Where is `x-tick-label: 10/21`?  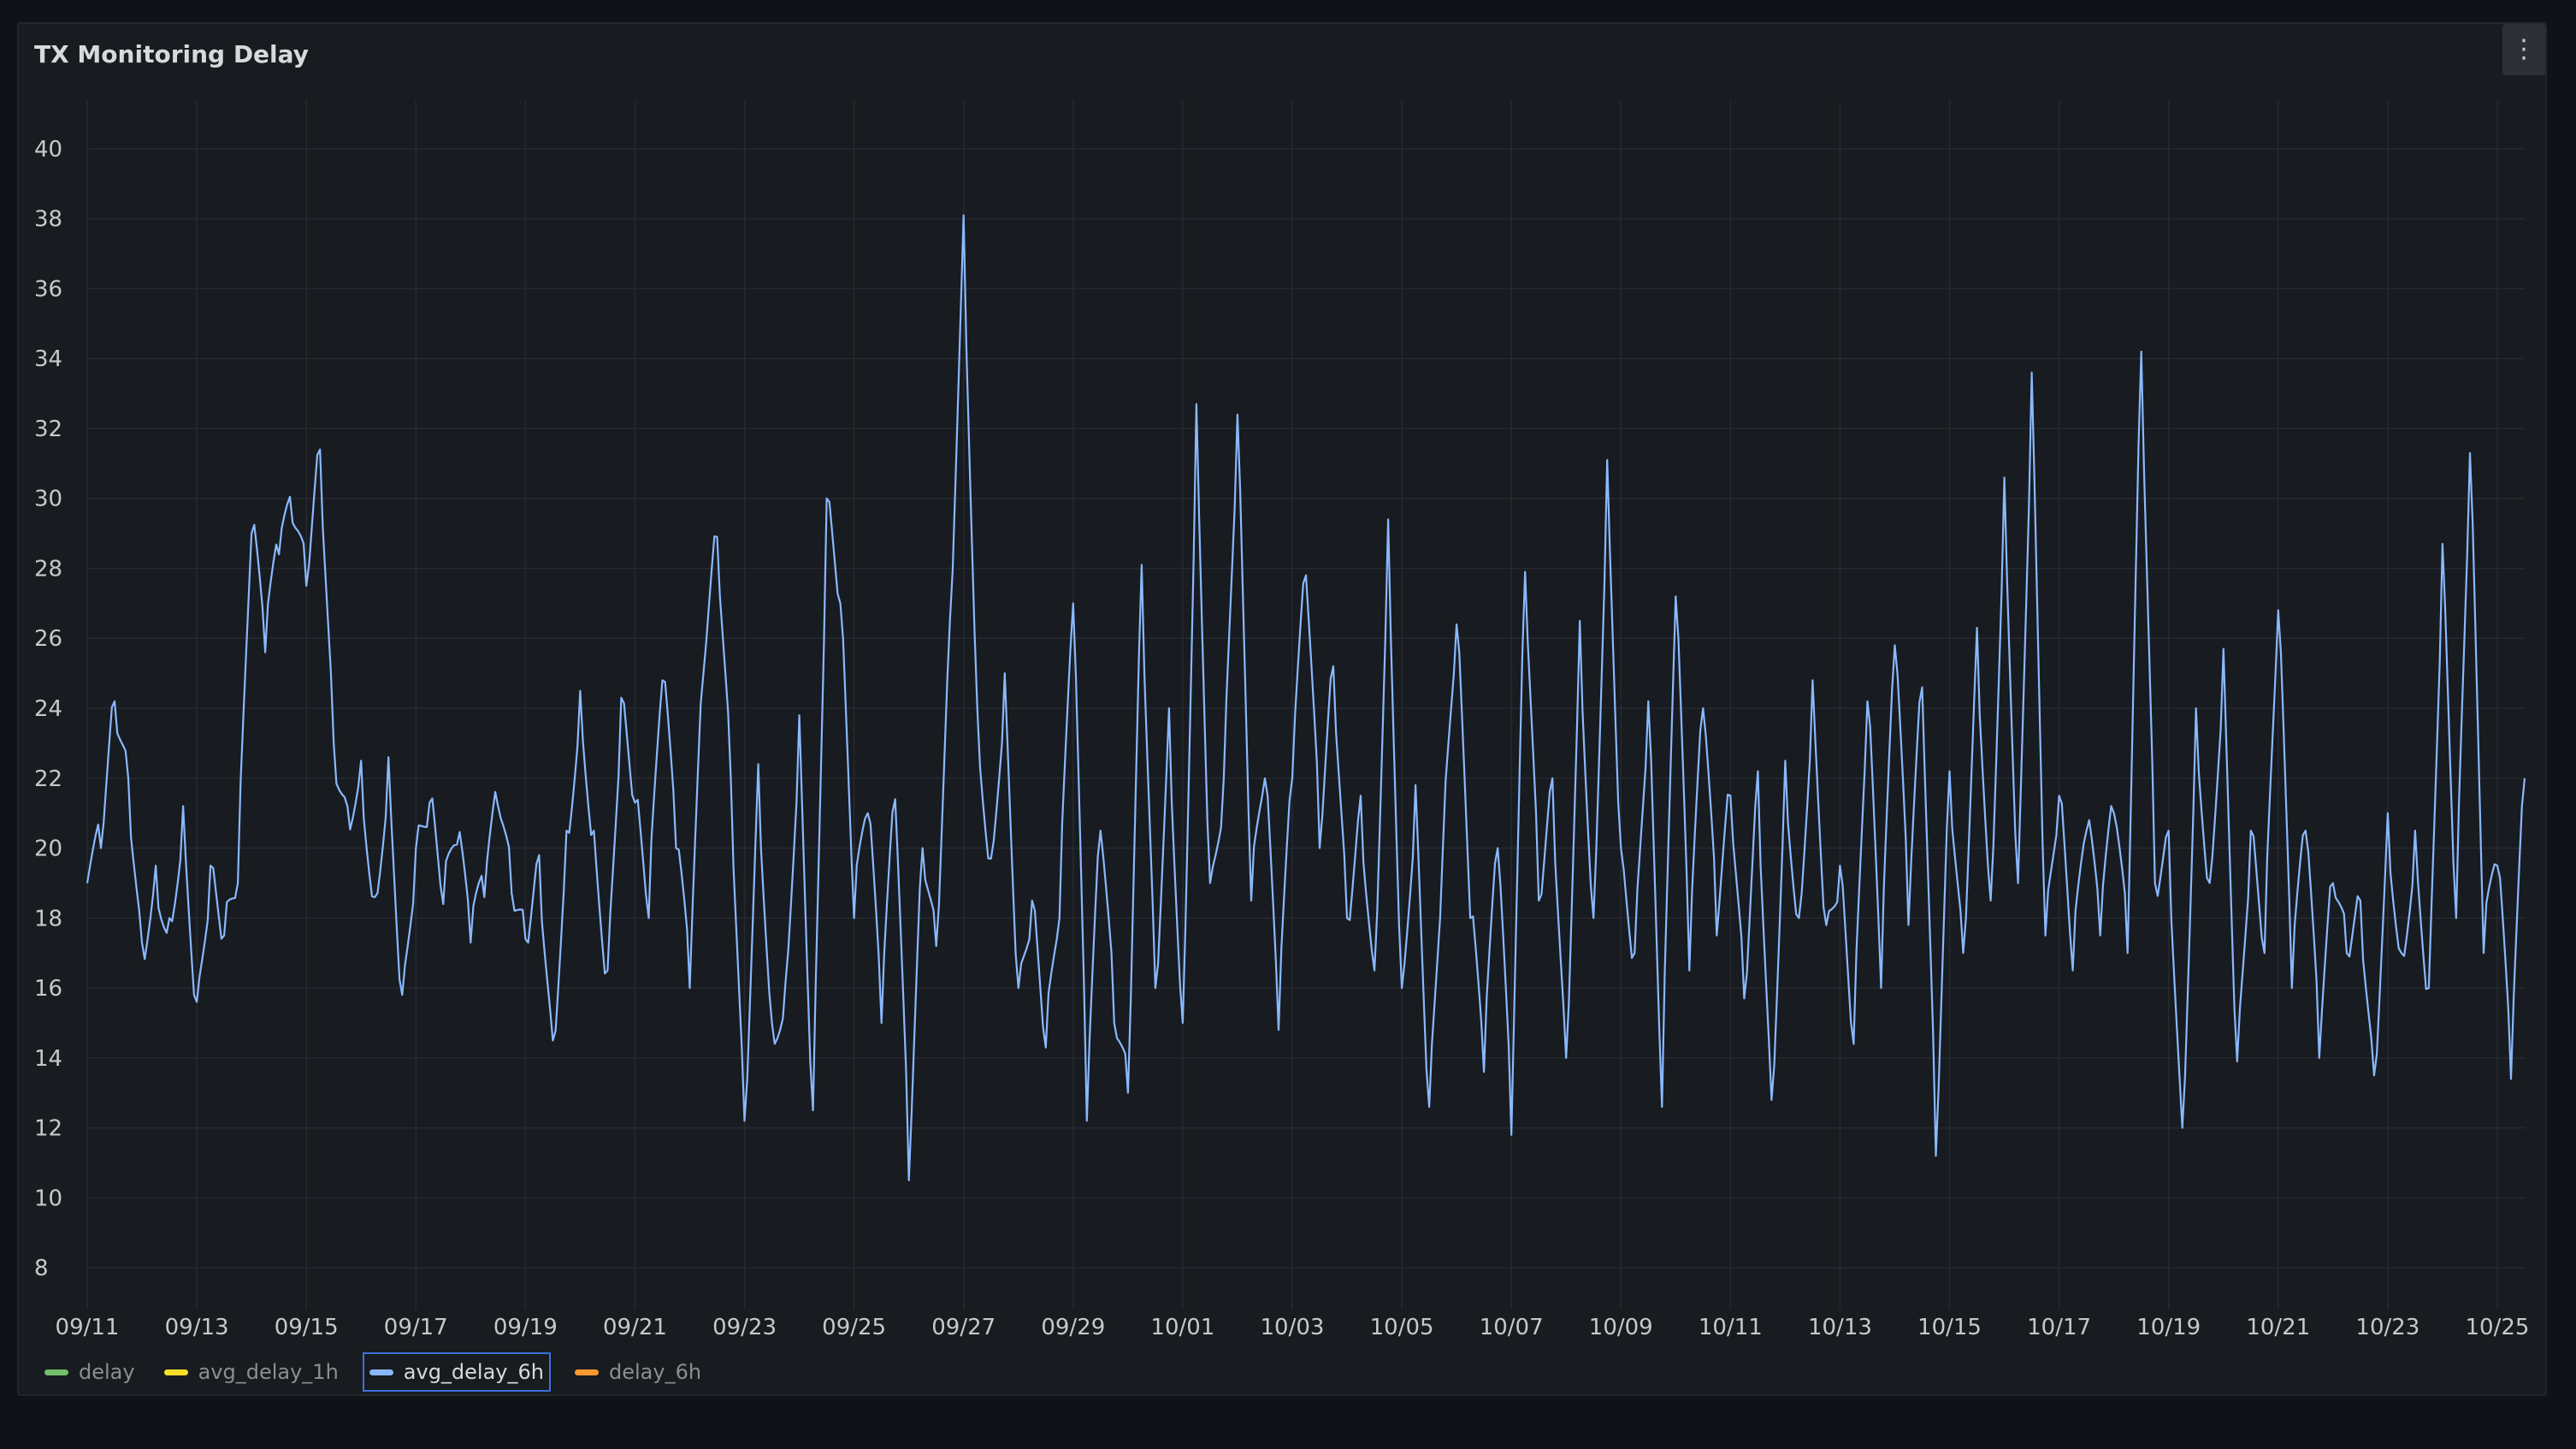 x-tick-label: 10/21 is located at coordinates (2278, 1327).